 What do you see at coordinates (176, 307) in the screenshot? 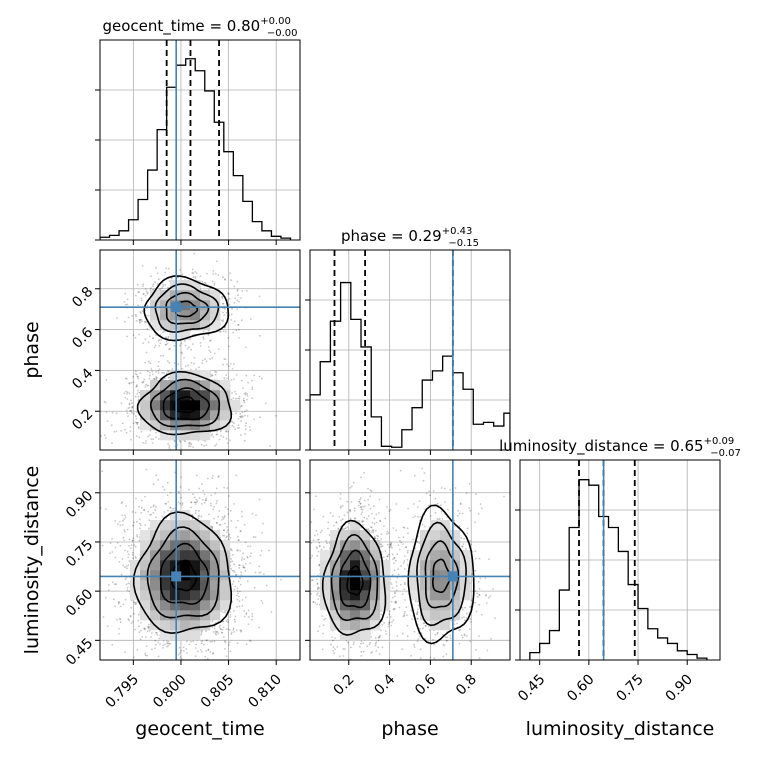
I see `truth-marker` at bounding box center [176, 307].